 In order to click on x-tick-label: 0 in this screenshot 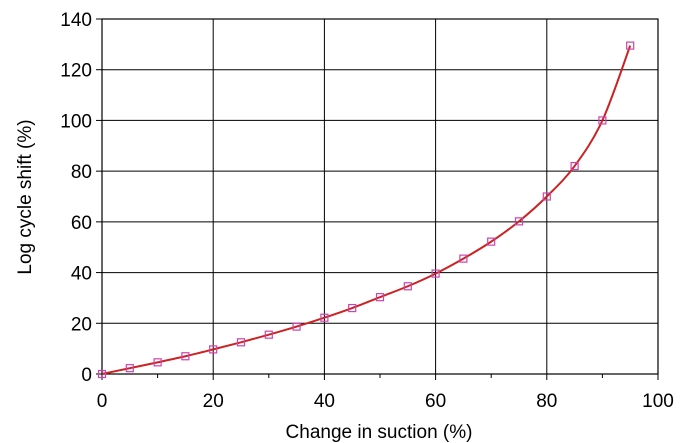, I will do `click(102, 401)`.